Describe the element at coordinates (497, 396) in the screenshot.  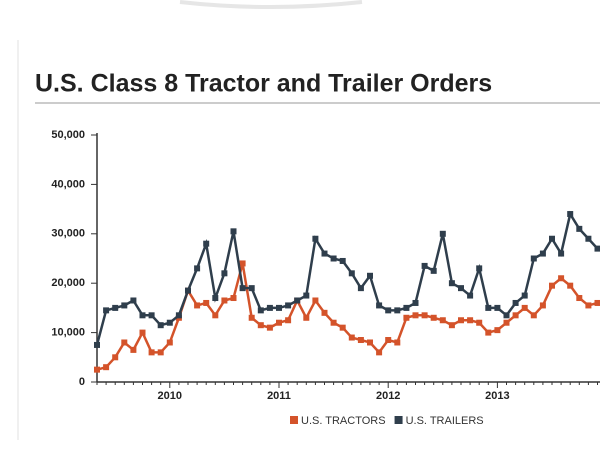
I see `x-tick-label: 2013` at that location.